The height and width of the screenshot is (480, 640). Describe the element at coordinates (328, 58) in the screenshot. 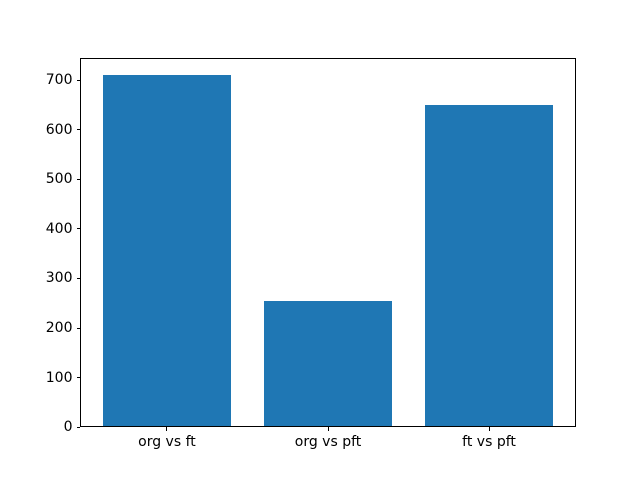

I see `axes-spine-top` at that location.